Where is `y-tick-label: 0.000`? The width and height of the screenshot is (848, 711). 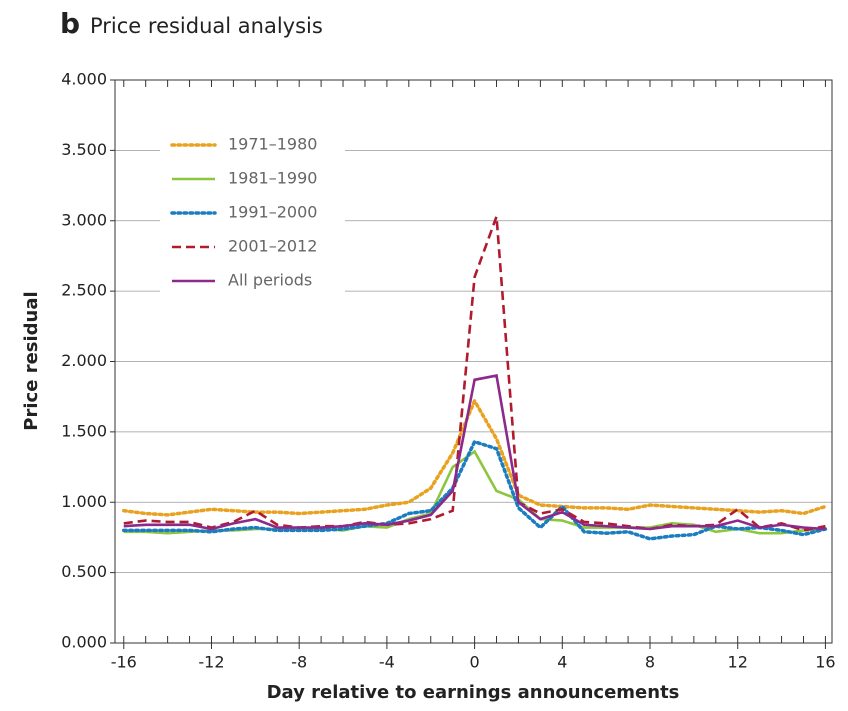 y-tick-label: 0.000 is located at coordinates (84, 642).